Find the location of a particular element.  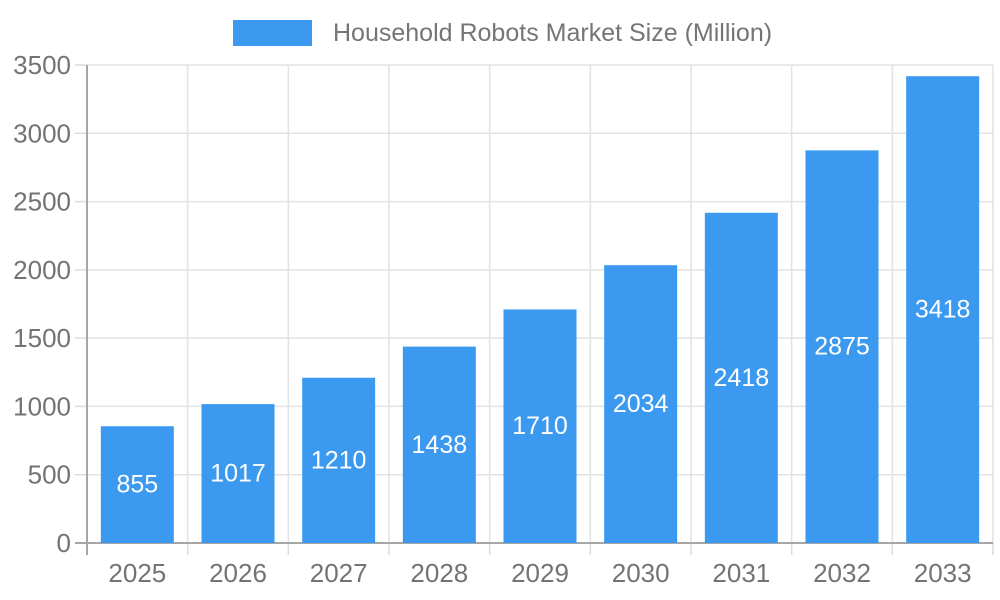

bar-value-label: 2034 is located at coordinates (641, 404).